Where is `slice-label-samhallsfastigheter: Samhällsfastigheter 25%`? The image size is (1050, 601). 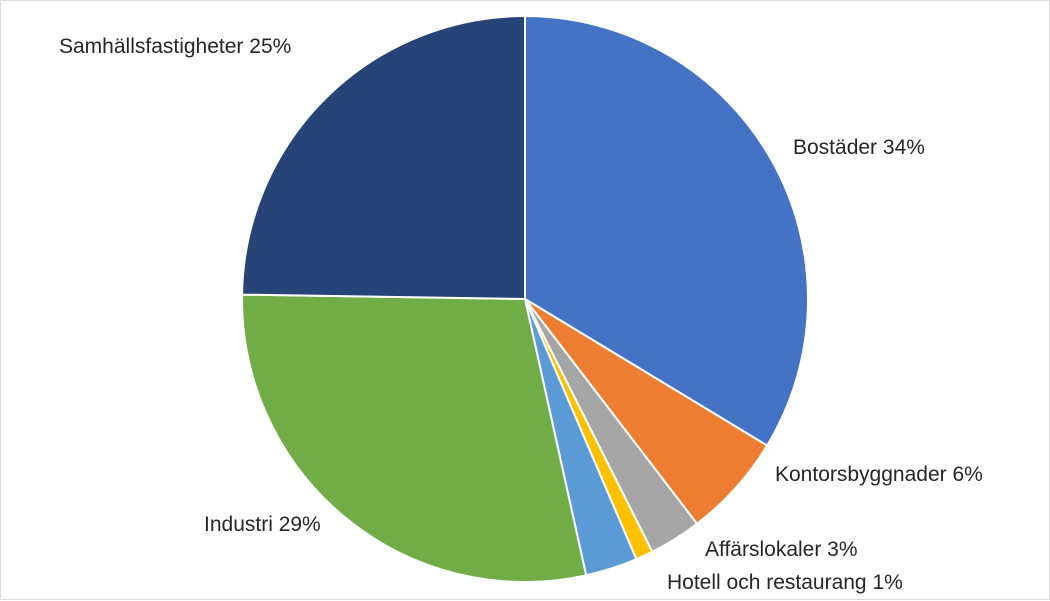
slice-label-samhallsfastigheter: Samhällsfastigheter 25% is located at coordinates (175, 46).